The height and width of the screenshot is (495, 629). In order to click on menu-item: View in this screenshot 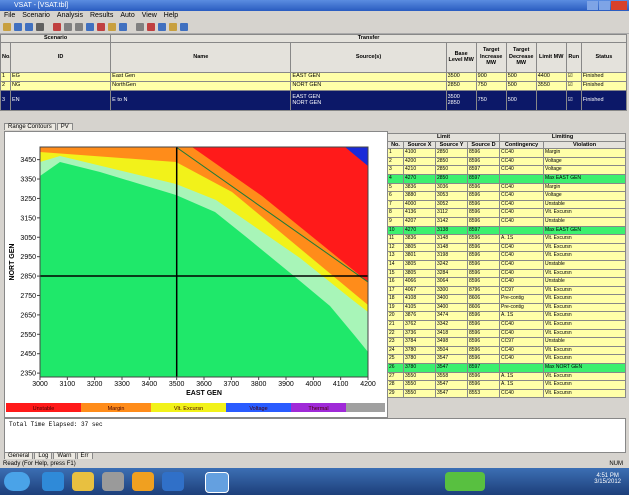, I will do `click(149, 15)`.